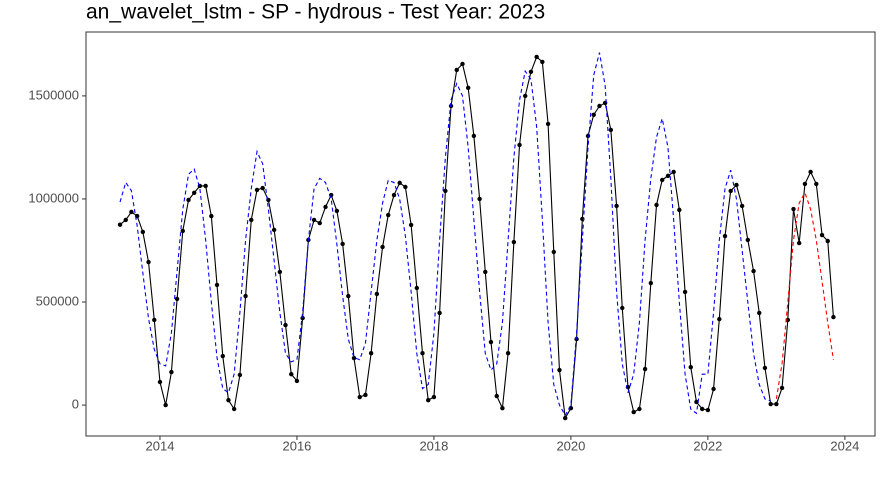  What do you see at coordinates (296, 445) in the screenshot?
I see `x-tick-label: 2016` at bounding box center [296, 445].